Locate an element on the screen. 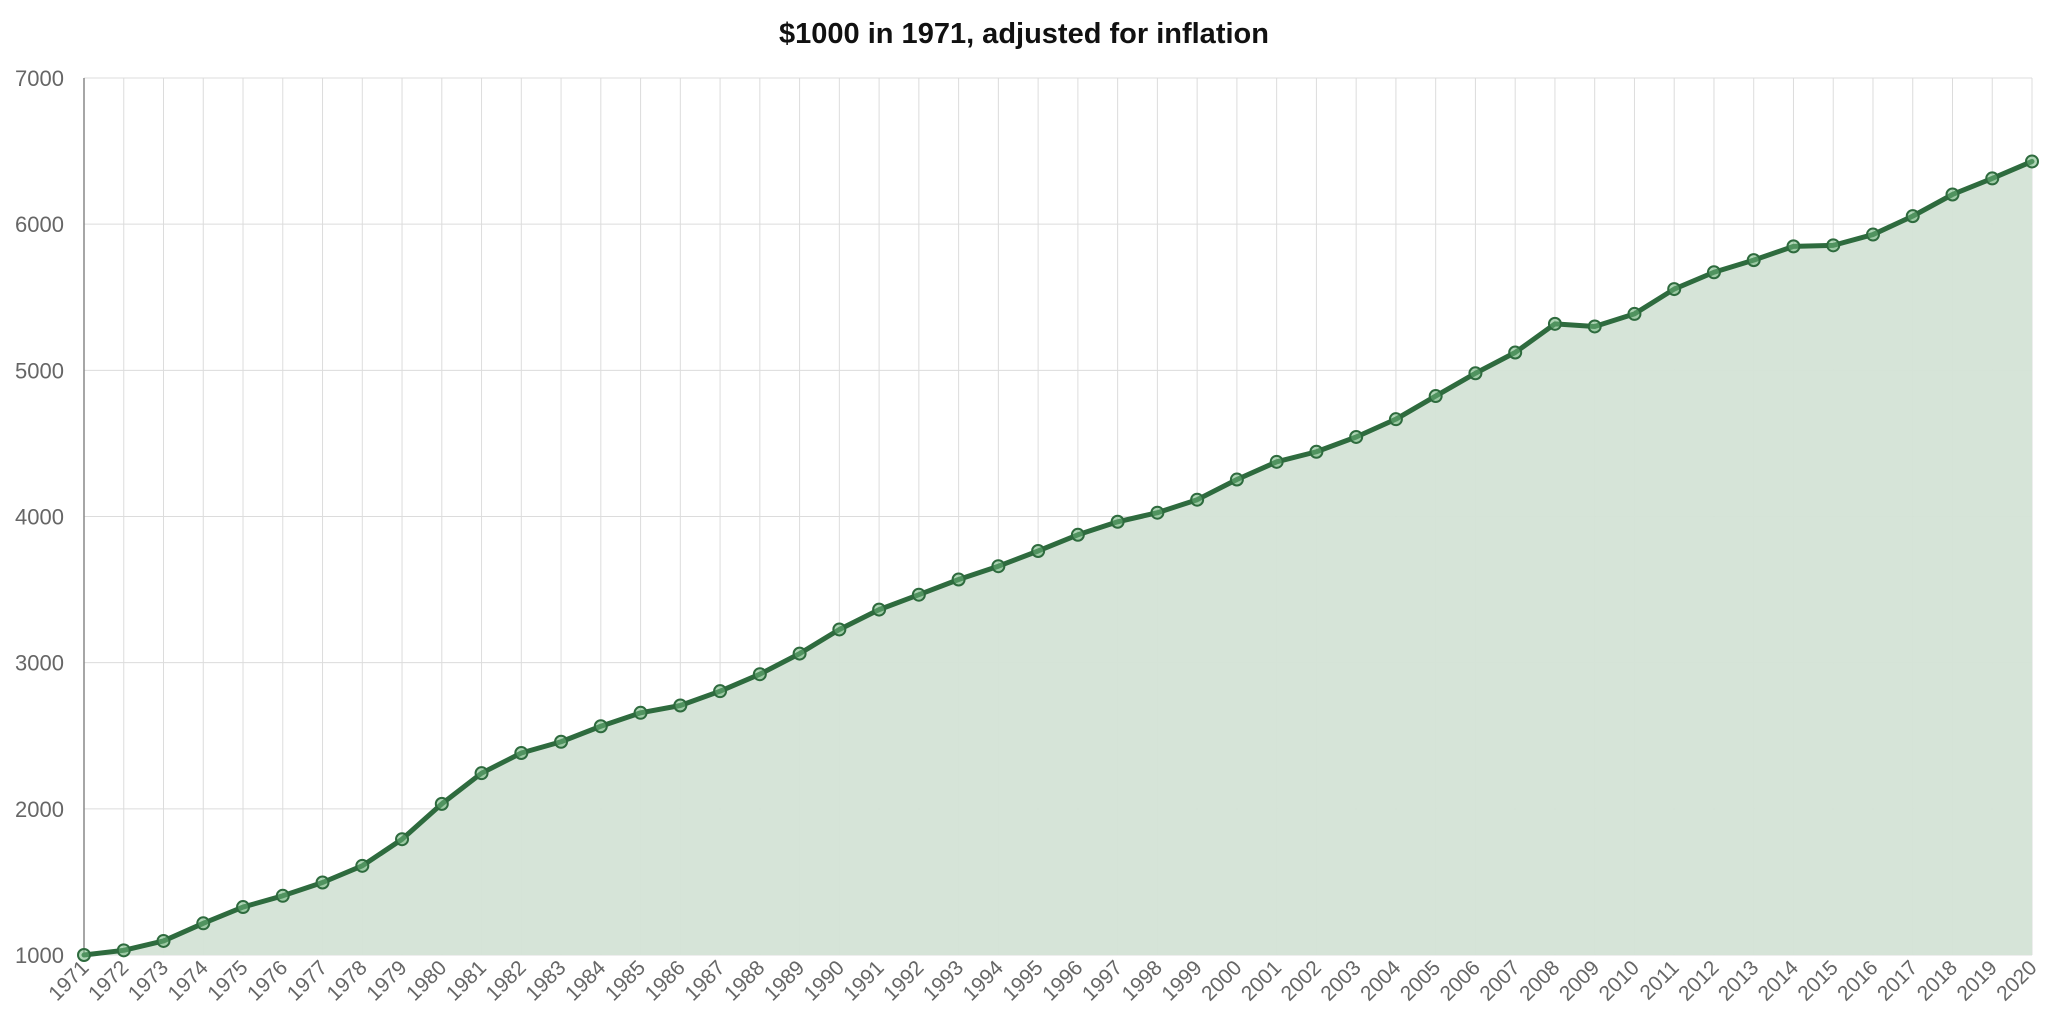 Image resolution: width=2048 pixels, height=1024 pixels. x-tick-label: 2007 is located at coordinates (1499, 980).